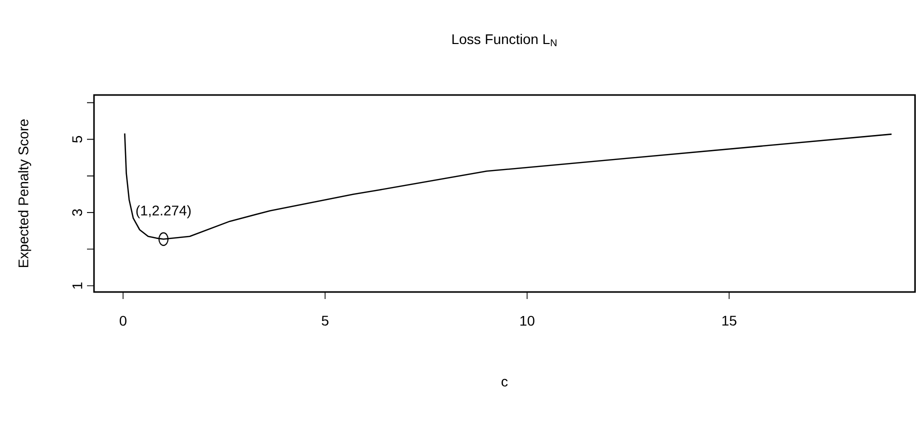 The width and height of the screenshot is (916, 434). I want to click on y-tick-label: 1, so click(77, 285).